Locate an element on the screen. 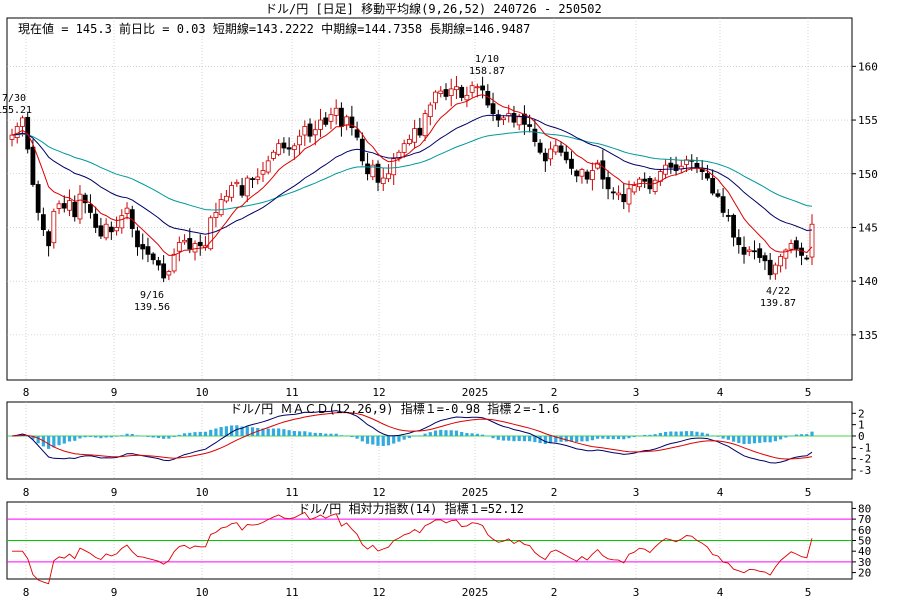 The width and height of the screenshot is (900, 604). month-label: 2025 is located at coordinates (475, 492).